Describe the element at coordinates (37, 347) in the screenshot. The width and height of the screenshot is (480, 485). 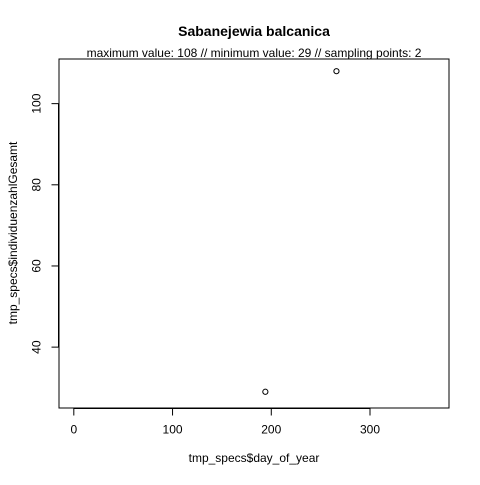
I see `y-tick-label: 40` at that location.